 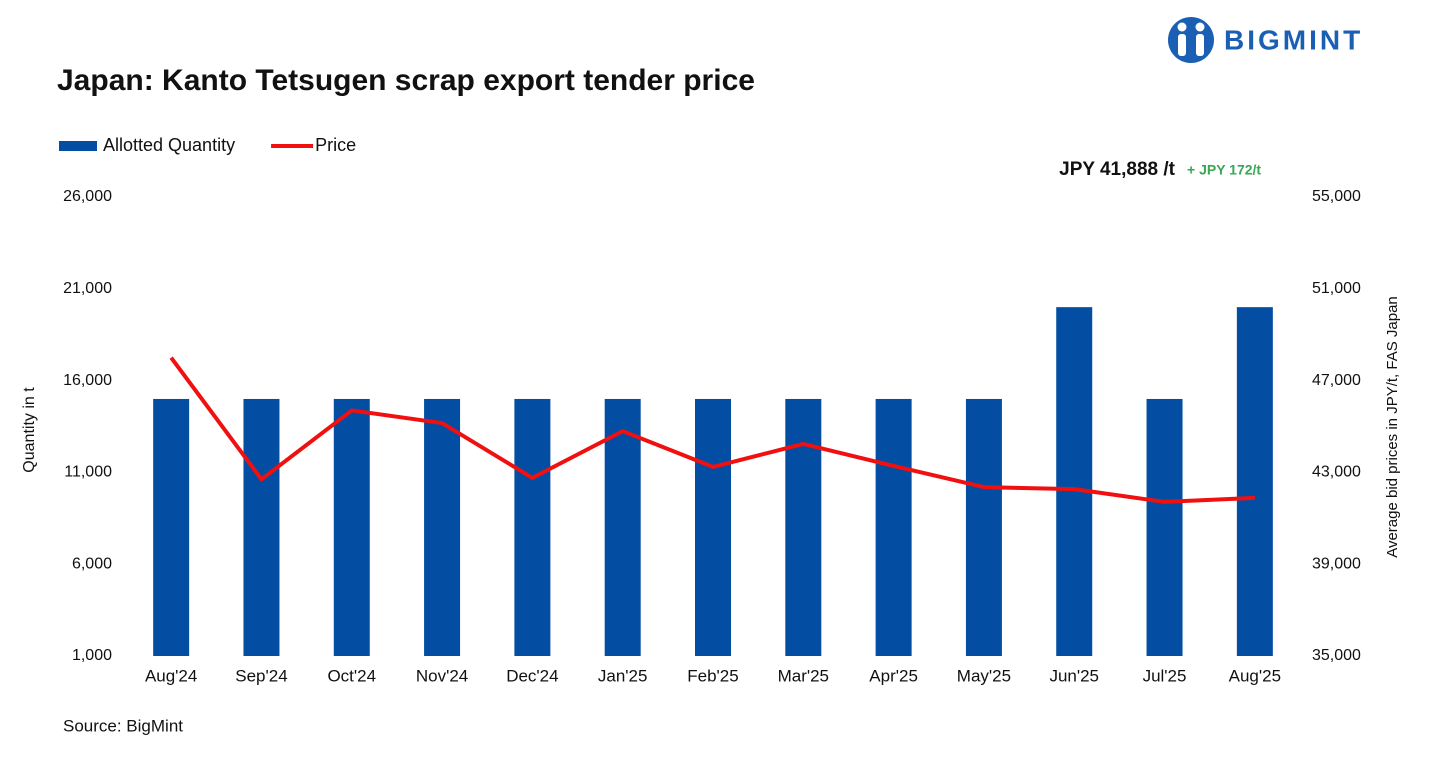 I want to click on x-tick-label: Dec'24, so click(x=532, y=675).